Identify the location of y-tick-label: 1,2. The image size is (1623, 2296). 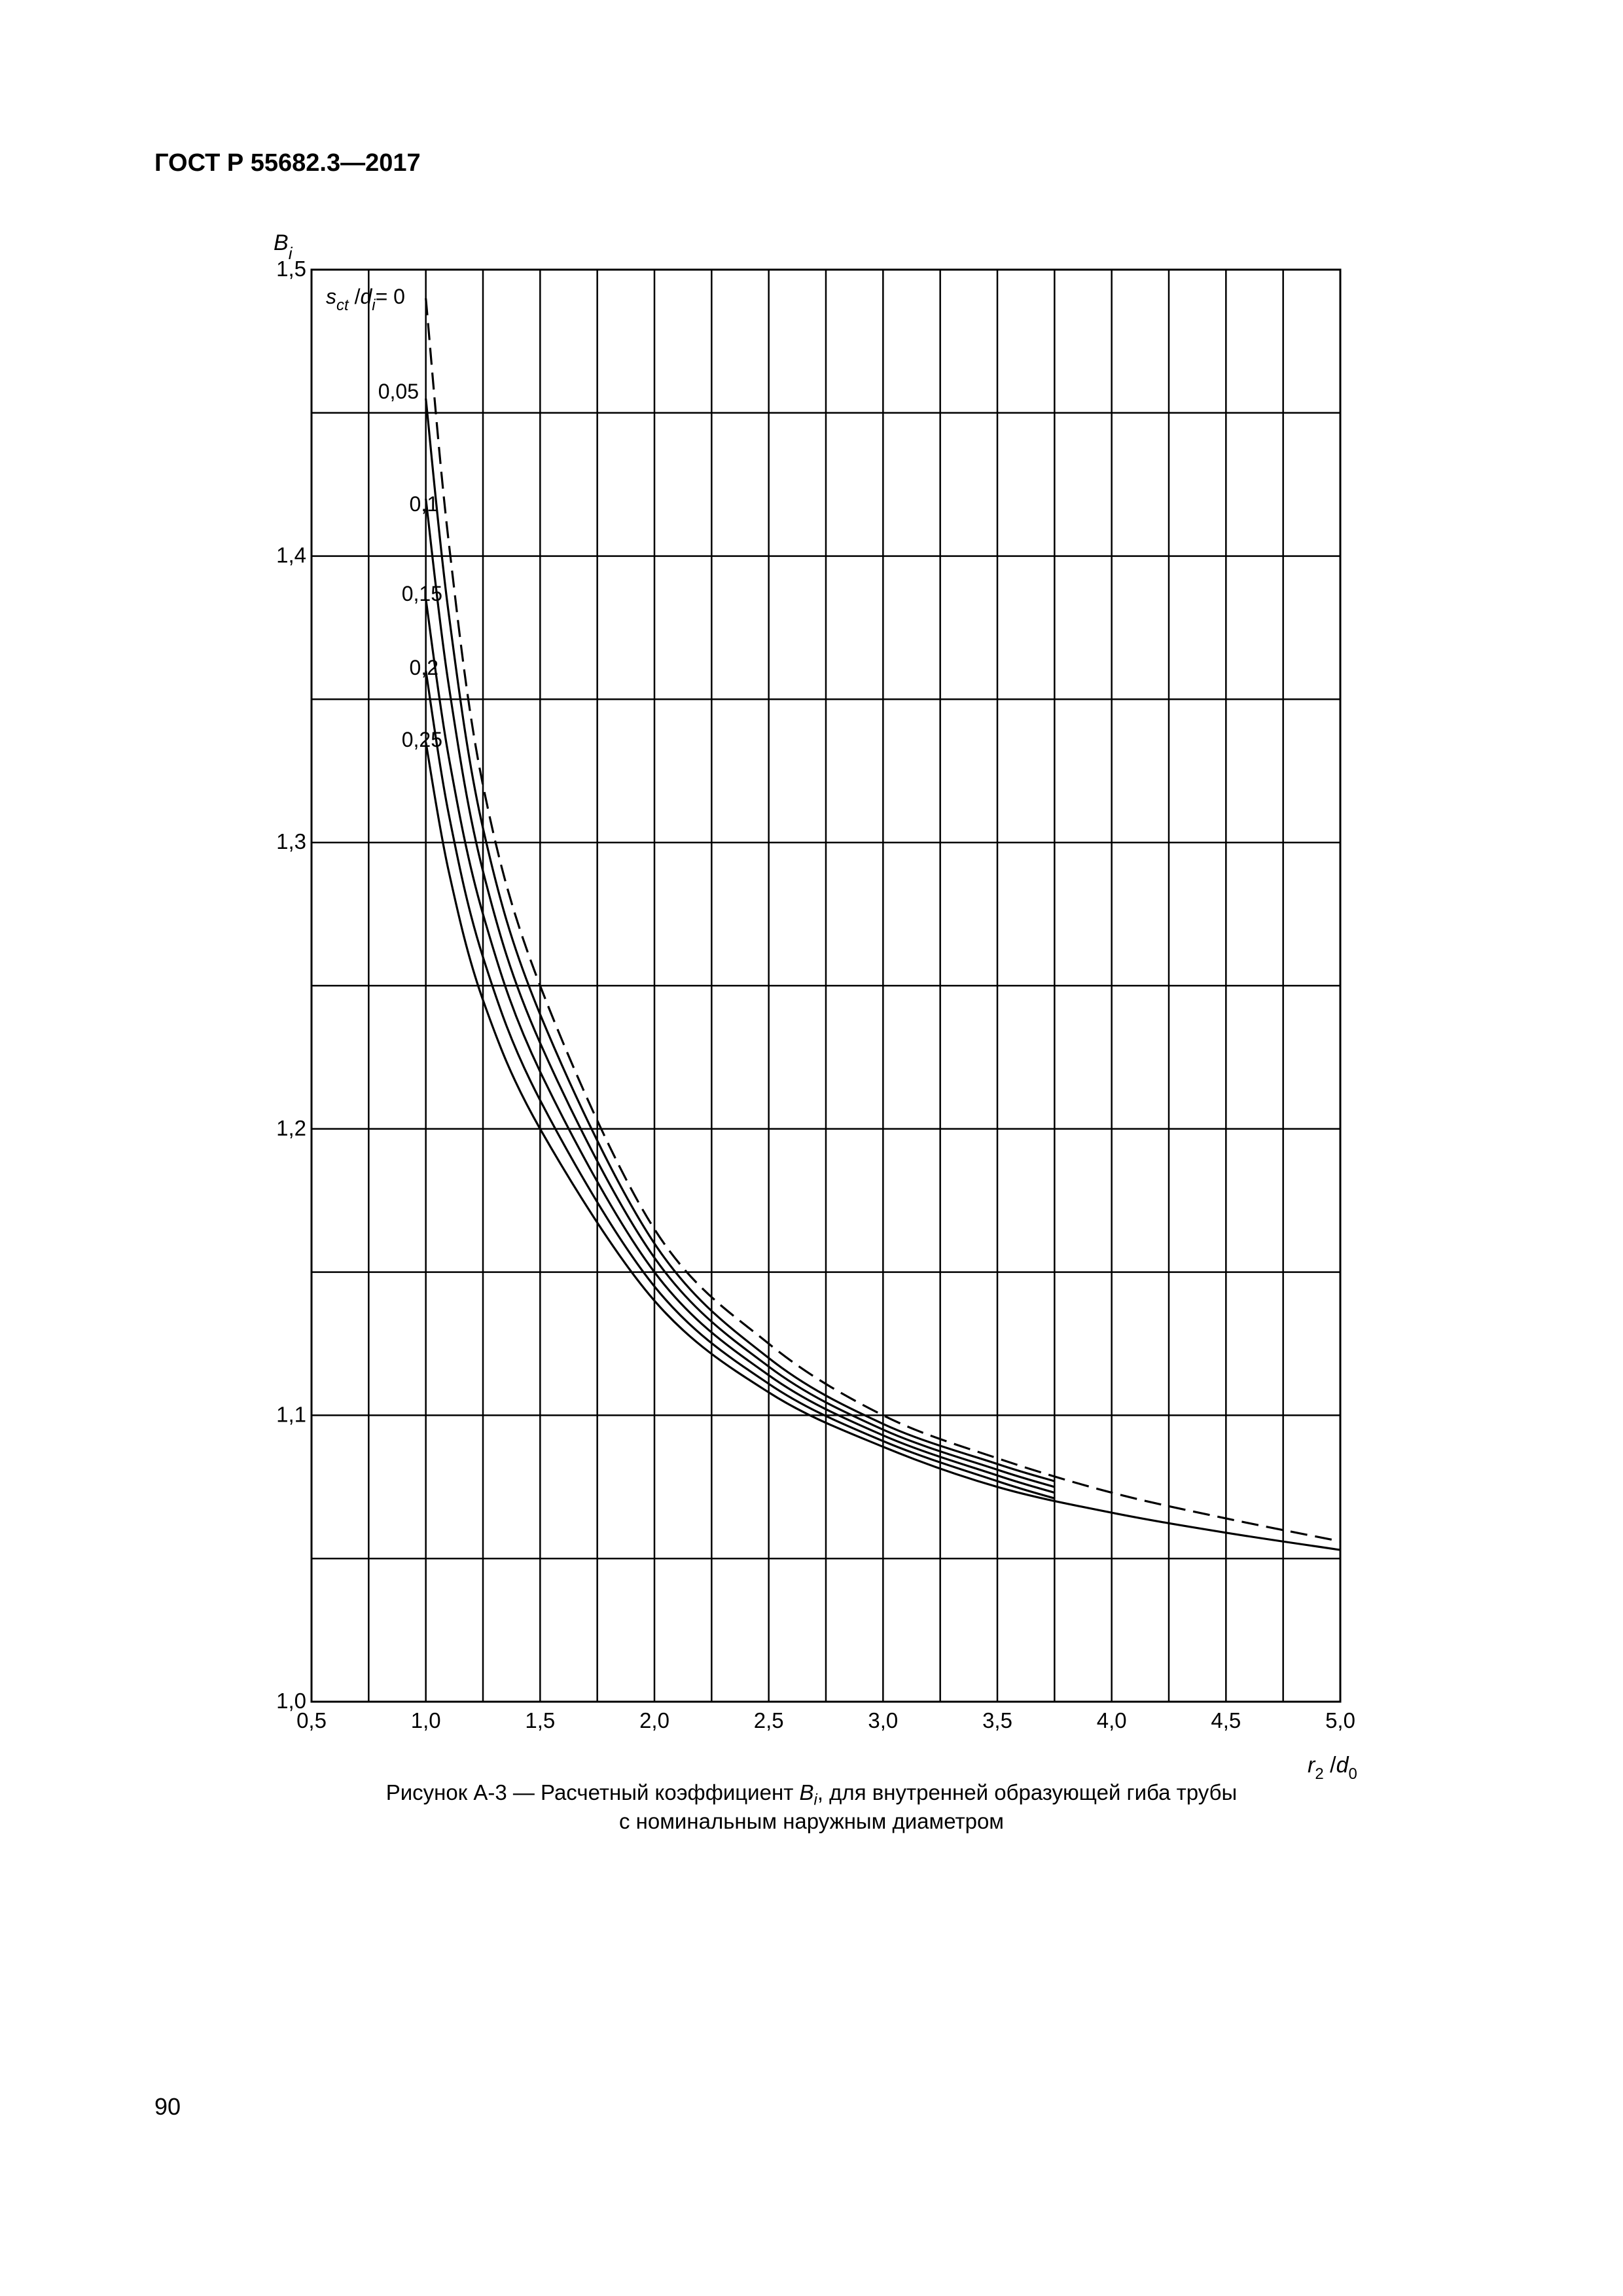
(291, 1128).